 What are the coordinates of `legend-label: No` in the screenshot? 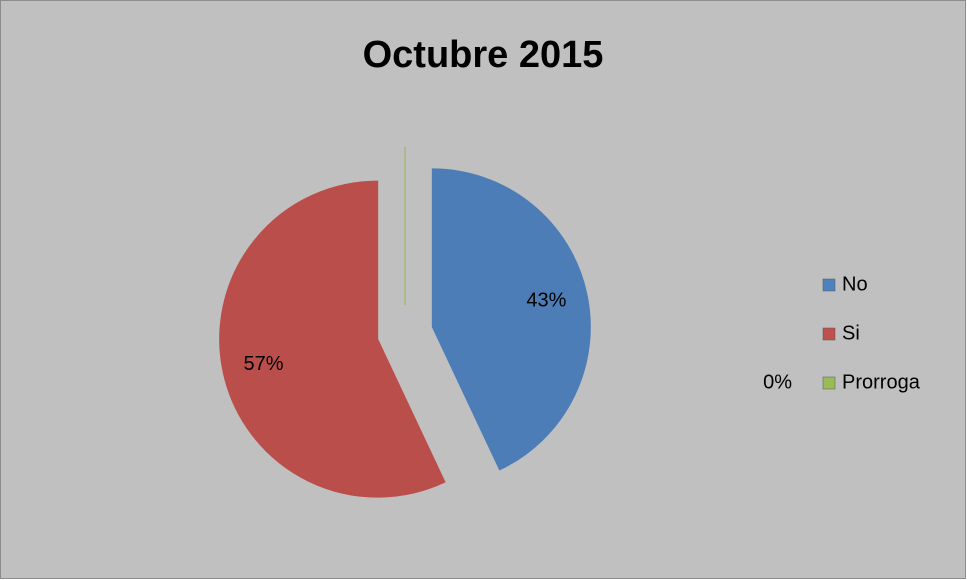 It's located at (855, 284).